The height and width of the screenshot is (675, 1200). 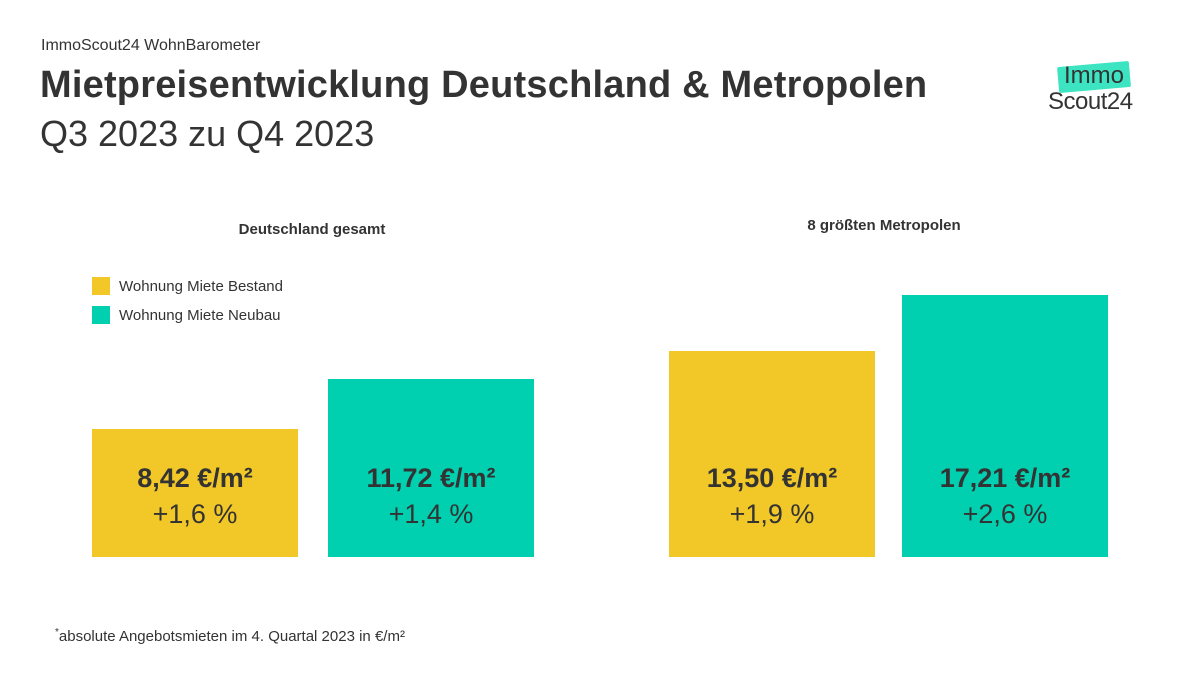 What do you see at coordinates (200, 315) in the screenshot?
I see `legend-label-neubau: Wohnung Miete Neubau` at bounding box center [200, 315].